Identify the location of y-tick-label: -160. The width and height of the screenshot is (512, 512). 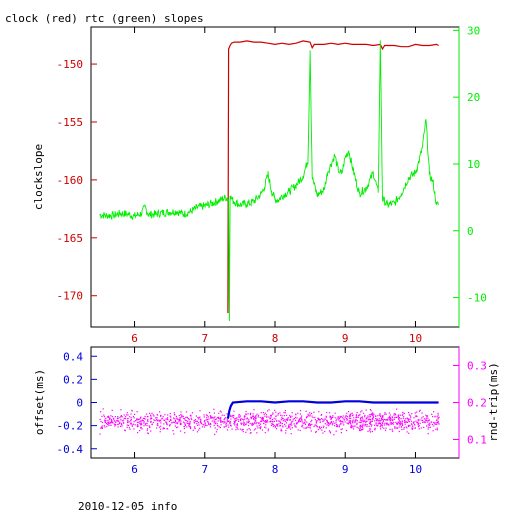
(70, 180).